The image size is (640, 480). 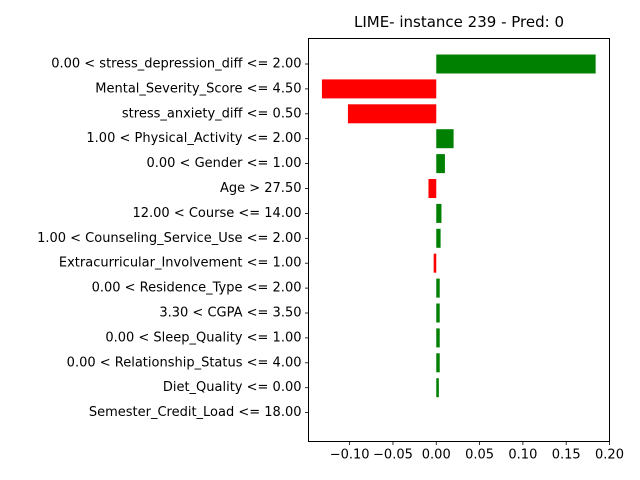 I want to click on y-tick-label-11: 0.00 < Sleep_Quality <= 1.00, so click(x=203, y=337).